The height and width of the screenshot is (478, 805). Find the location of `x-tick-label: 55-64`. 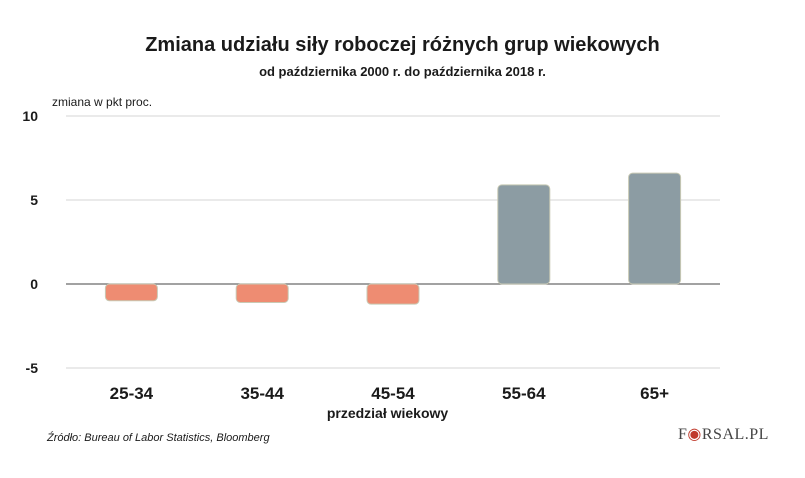

x-tick-label: 55-64 is located at coordinates (524, 393).